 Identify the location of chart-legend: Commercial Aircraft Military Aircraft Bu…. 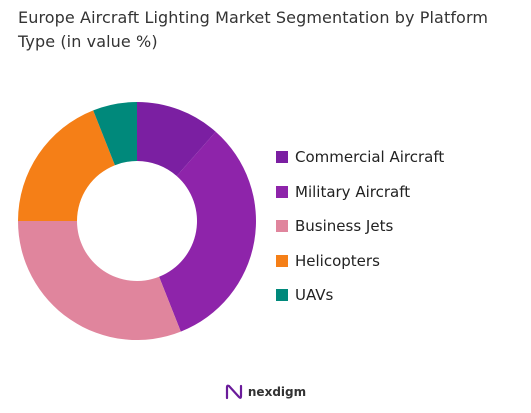
(360, 226).